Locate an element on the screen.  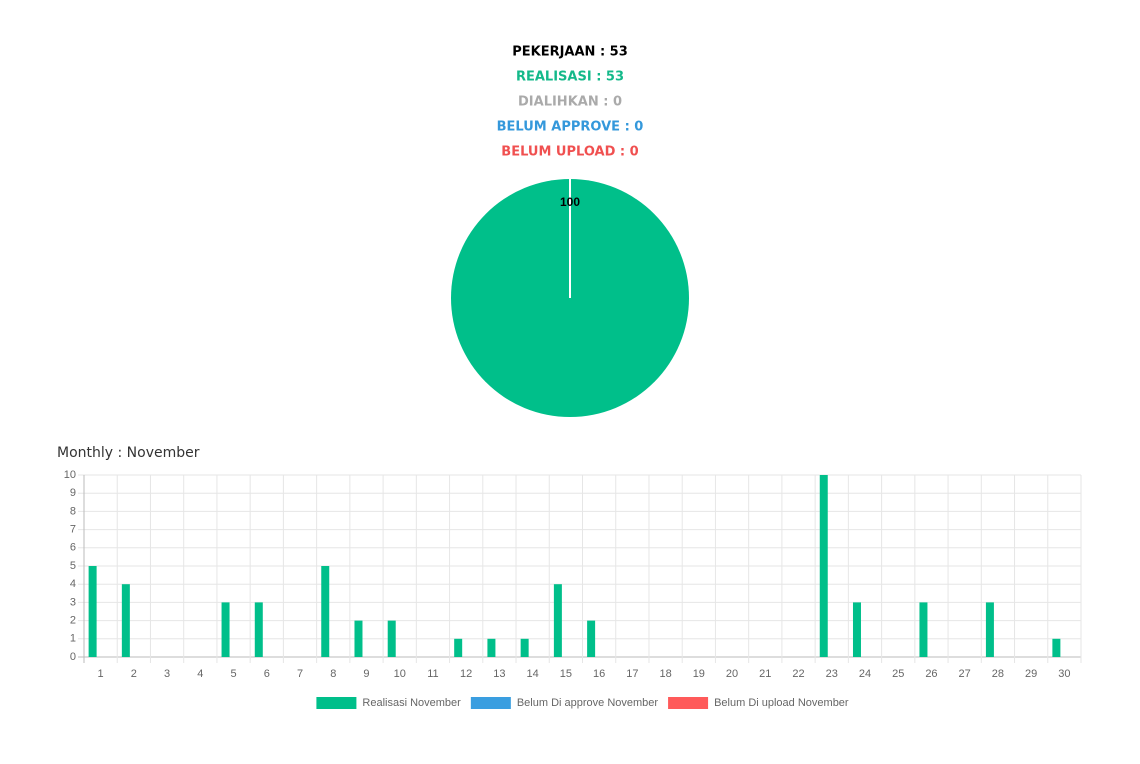
y-tick-label: 9 is located at coordinates (73, 493).